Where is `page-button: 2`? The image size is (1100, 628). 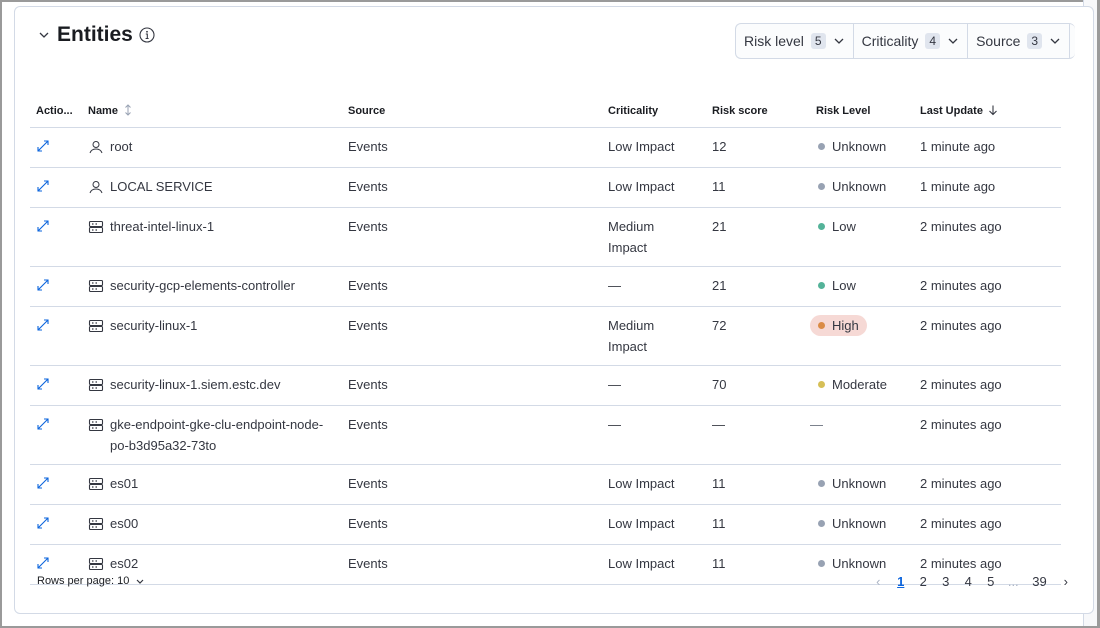 page-button: 2 is located at coordinates (923, 581).